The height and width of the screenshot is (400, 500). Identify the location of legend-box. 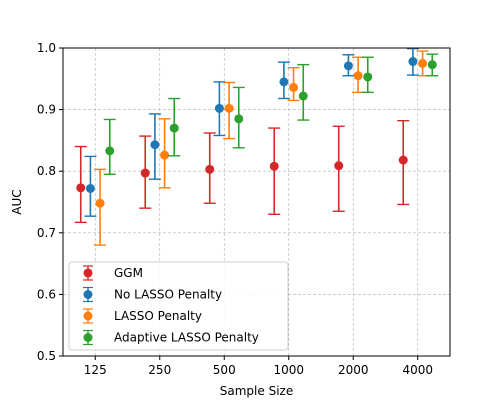
(178, 306).